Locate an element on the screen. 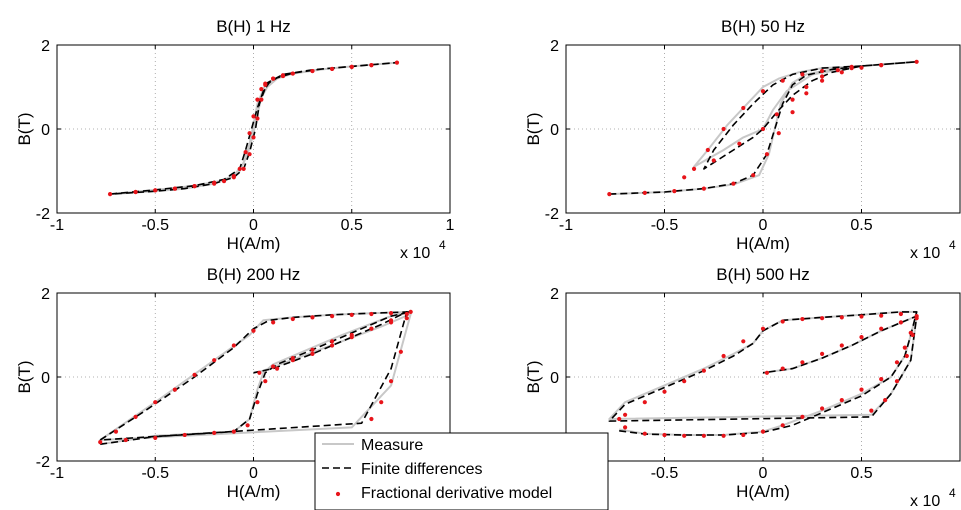 The height and width of the screenshot is (510, 961). x-tick-label: 1 is located at coordinates (450, 225).